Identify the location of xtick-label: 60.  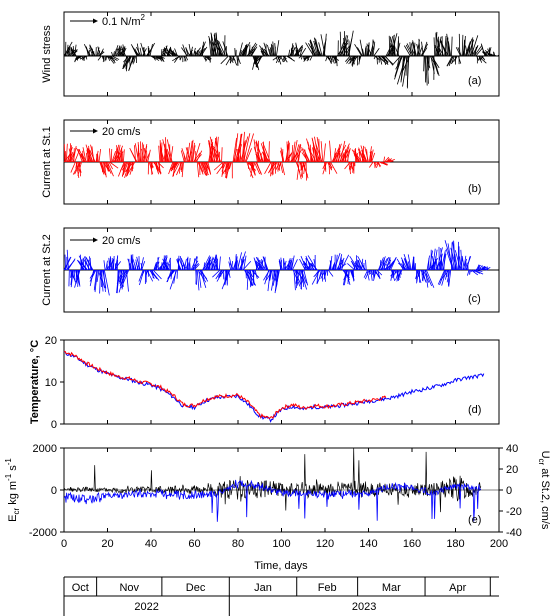
(194, 544).